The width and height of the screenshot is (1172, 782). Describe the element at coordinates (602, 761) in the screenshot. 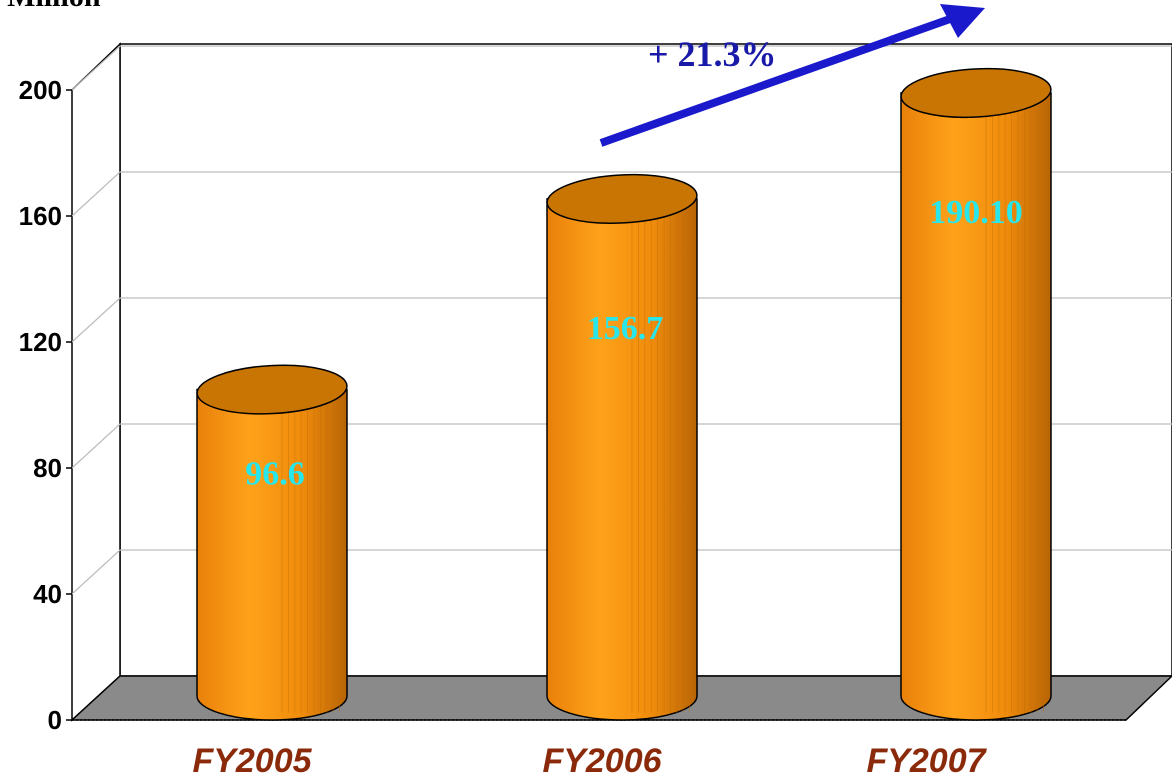

I see `x-tick-label: FY2006` at that location.